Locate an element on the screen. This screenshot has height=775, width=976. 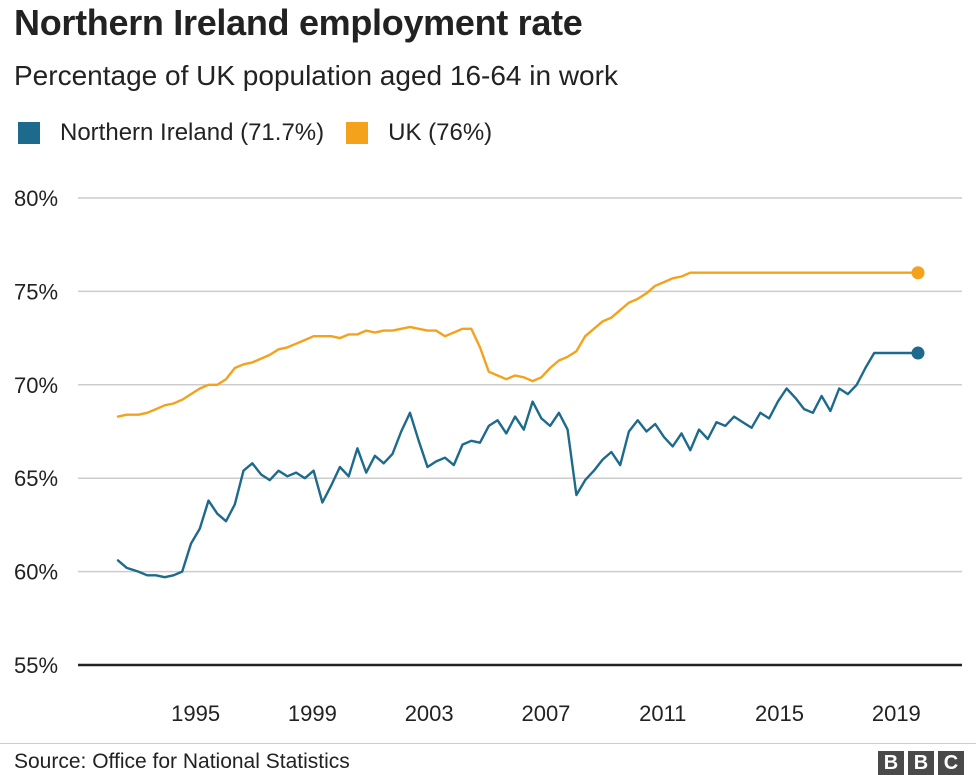
y-tick-label: 80% is located at coordinates (36, 198).